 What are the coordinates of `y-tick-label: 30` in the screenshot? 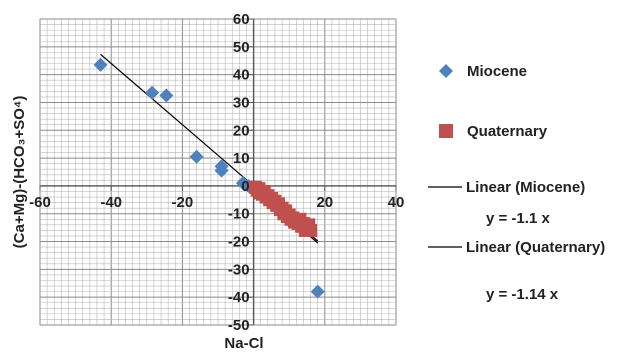 It's located at (241, 102).